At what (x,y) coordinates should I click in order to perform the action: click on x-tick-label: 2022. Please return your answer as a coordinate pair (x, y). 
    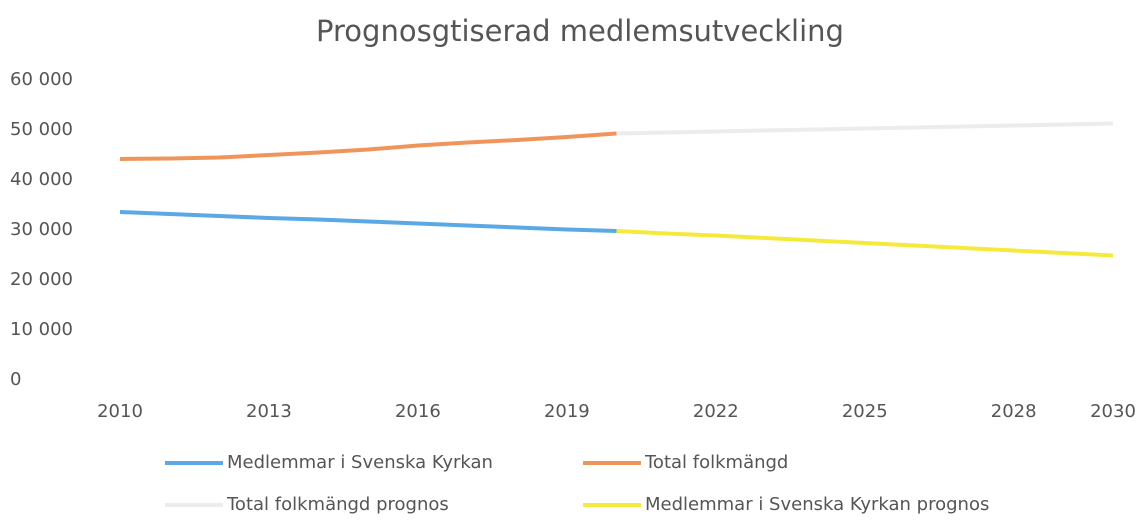
    Looking at the image, I should click on (716, 411).